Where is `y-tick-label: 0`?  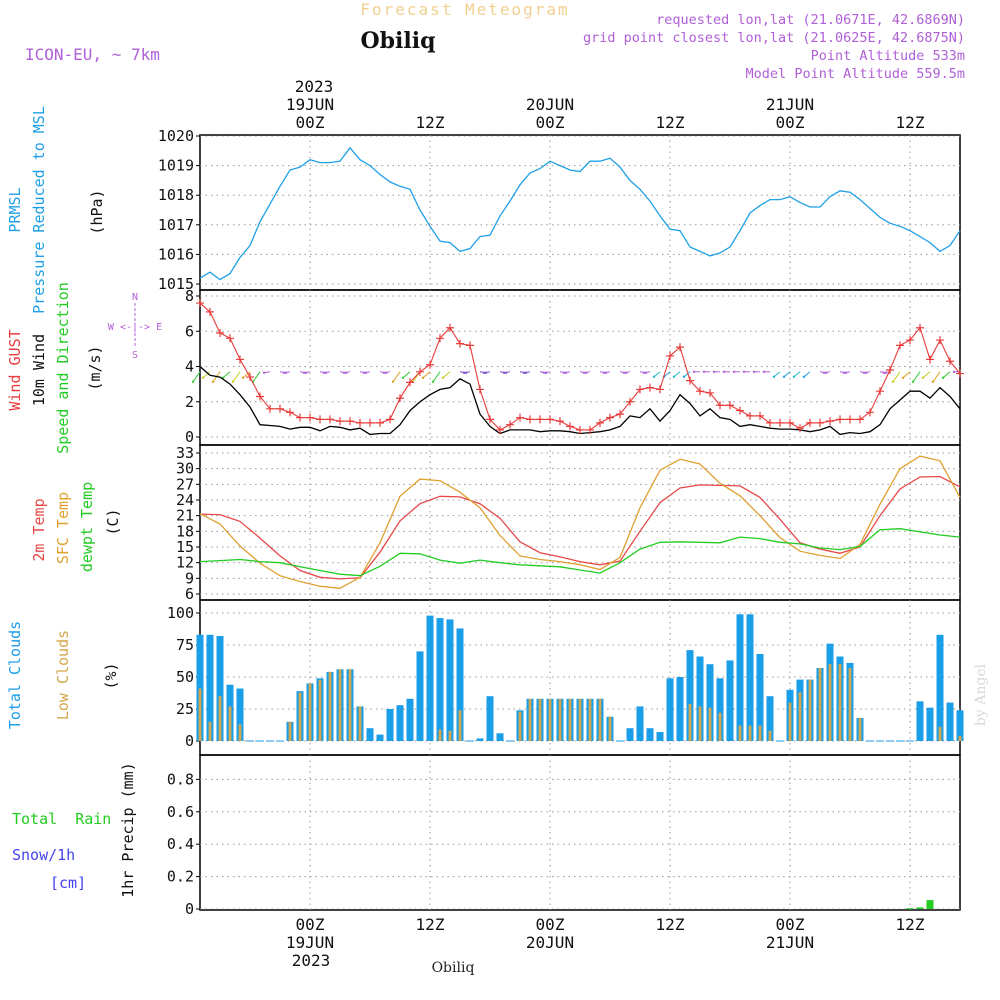
y-tick-label: 0 is located at coordinates (189, 437).